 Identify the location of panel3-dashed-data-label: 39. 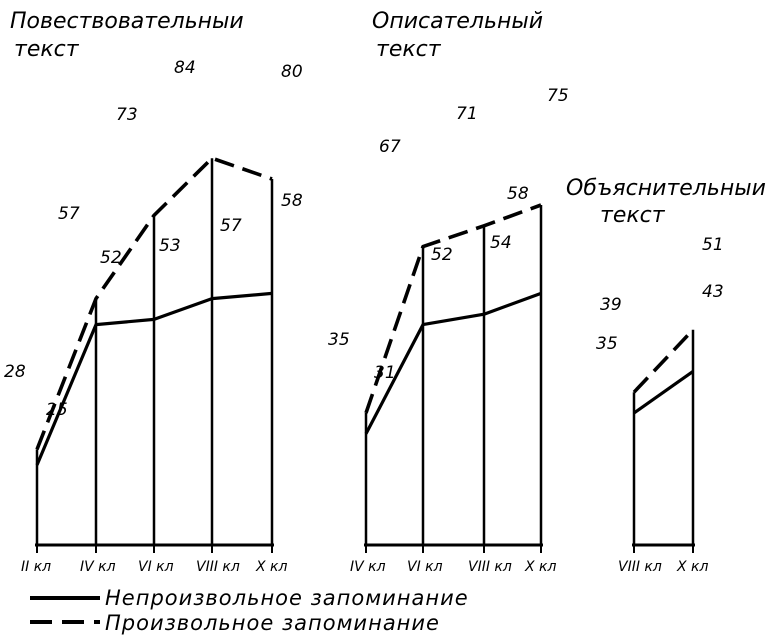
(611, 305).